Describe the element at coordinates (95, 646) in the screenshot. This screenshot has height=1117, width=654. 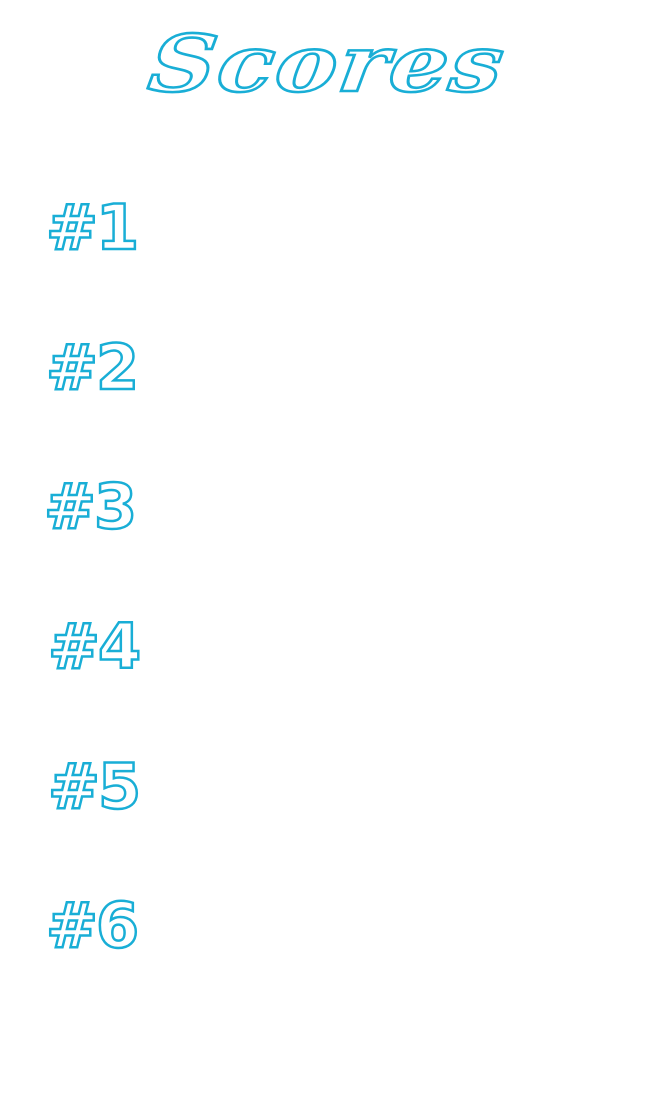
I see `rank-4-label: #4` at that location.